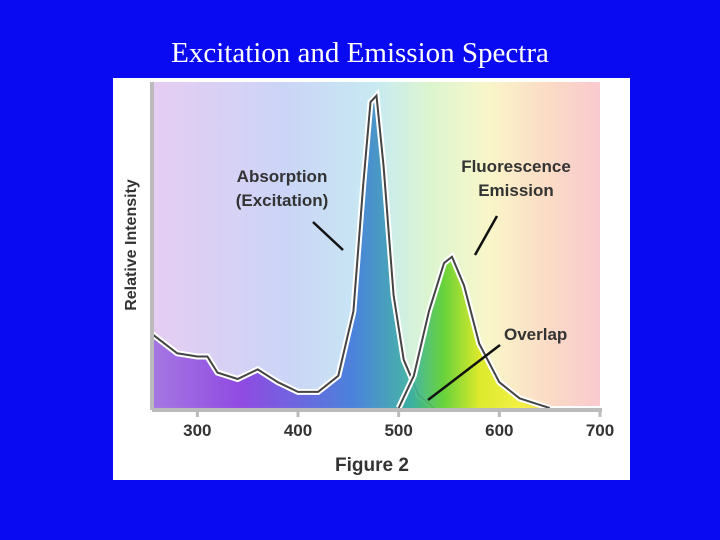  What do you see at coordinates (360, 53) in the screenshot?
I see `slide-title: Excitation and Emission Spectra` at bounding box center [360, 53].